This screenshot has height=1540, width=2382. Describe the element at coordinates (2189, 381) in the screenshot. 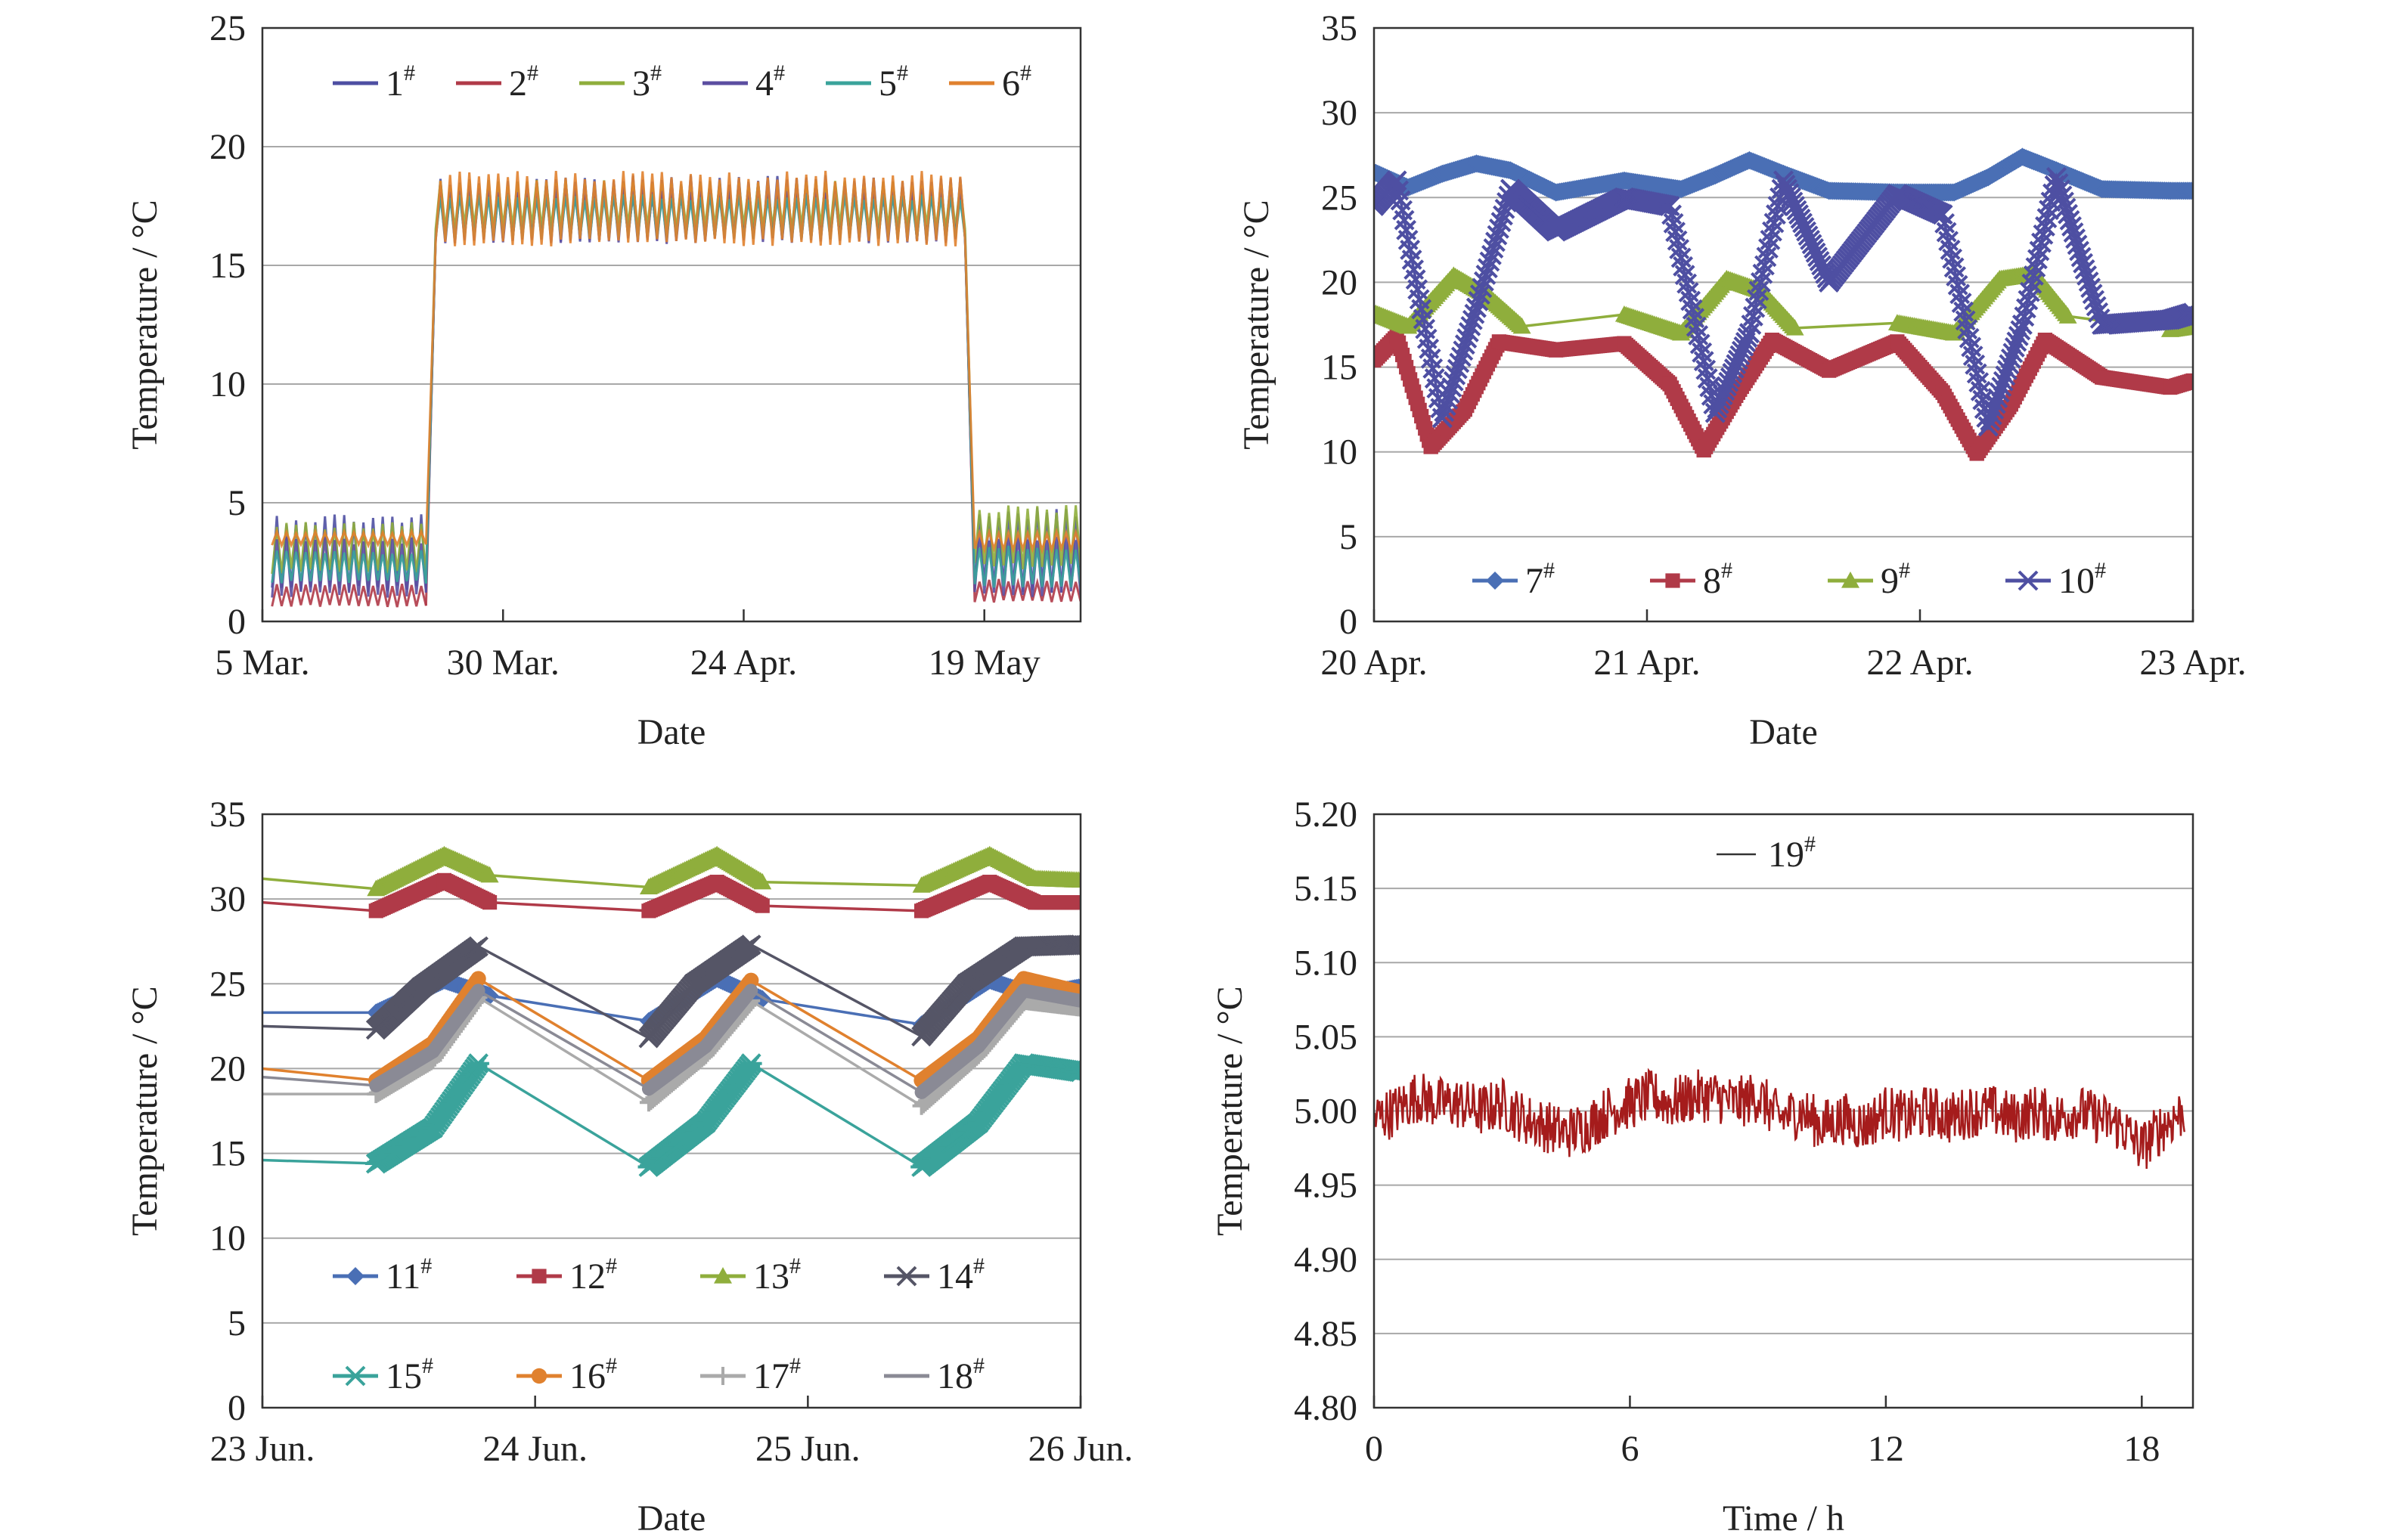

I see `series-8-marker` at that location.